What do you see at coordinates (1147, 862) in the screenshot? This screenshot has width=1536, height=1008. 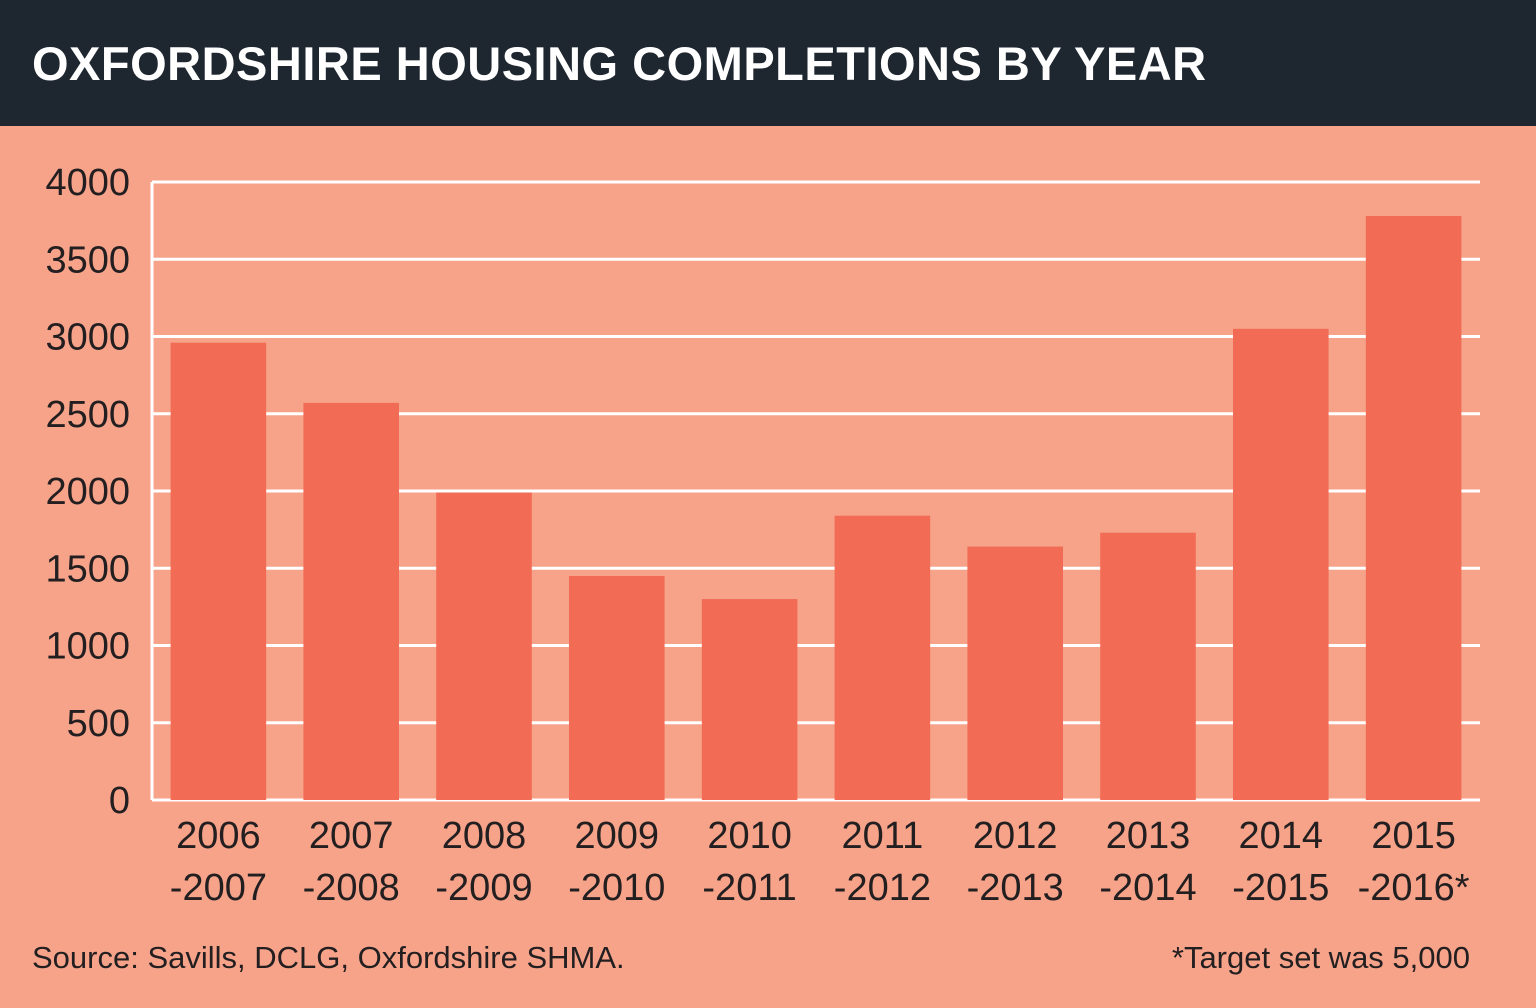 I see `x-tick-label: 2013 -2014` at bounding box center [1147, 862].